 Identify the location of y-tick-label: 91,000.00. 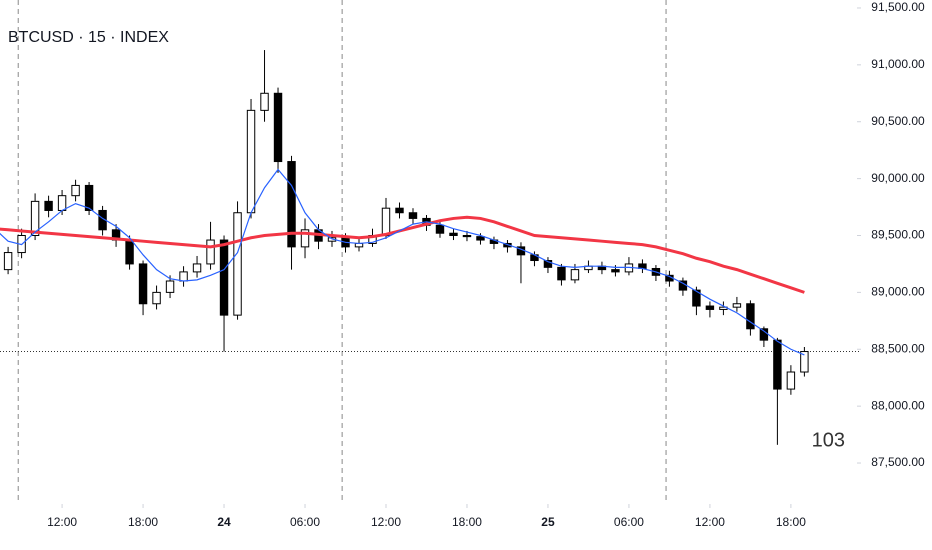
(898, 64).